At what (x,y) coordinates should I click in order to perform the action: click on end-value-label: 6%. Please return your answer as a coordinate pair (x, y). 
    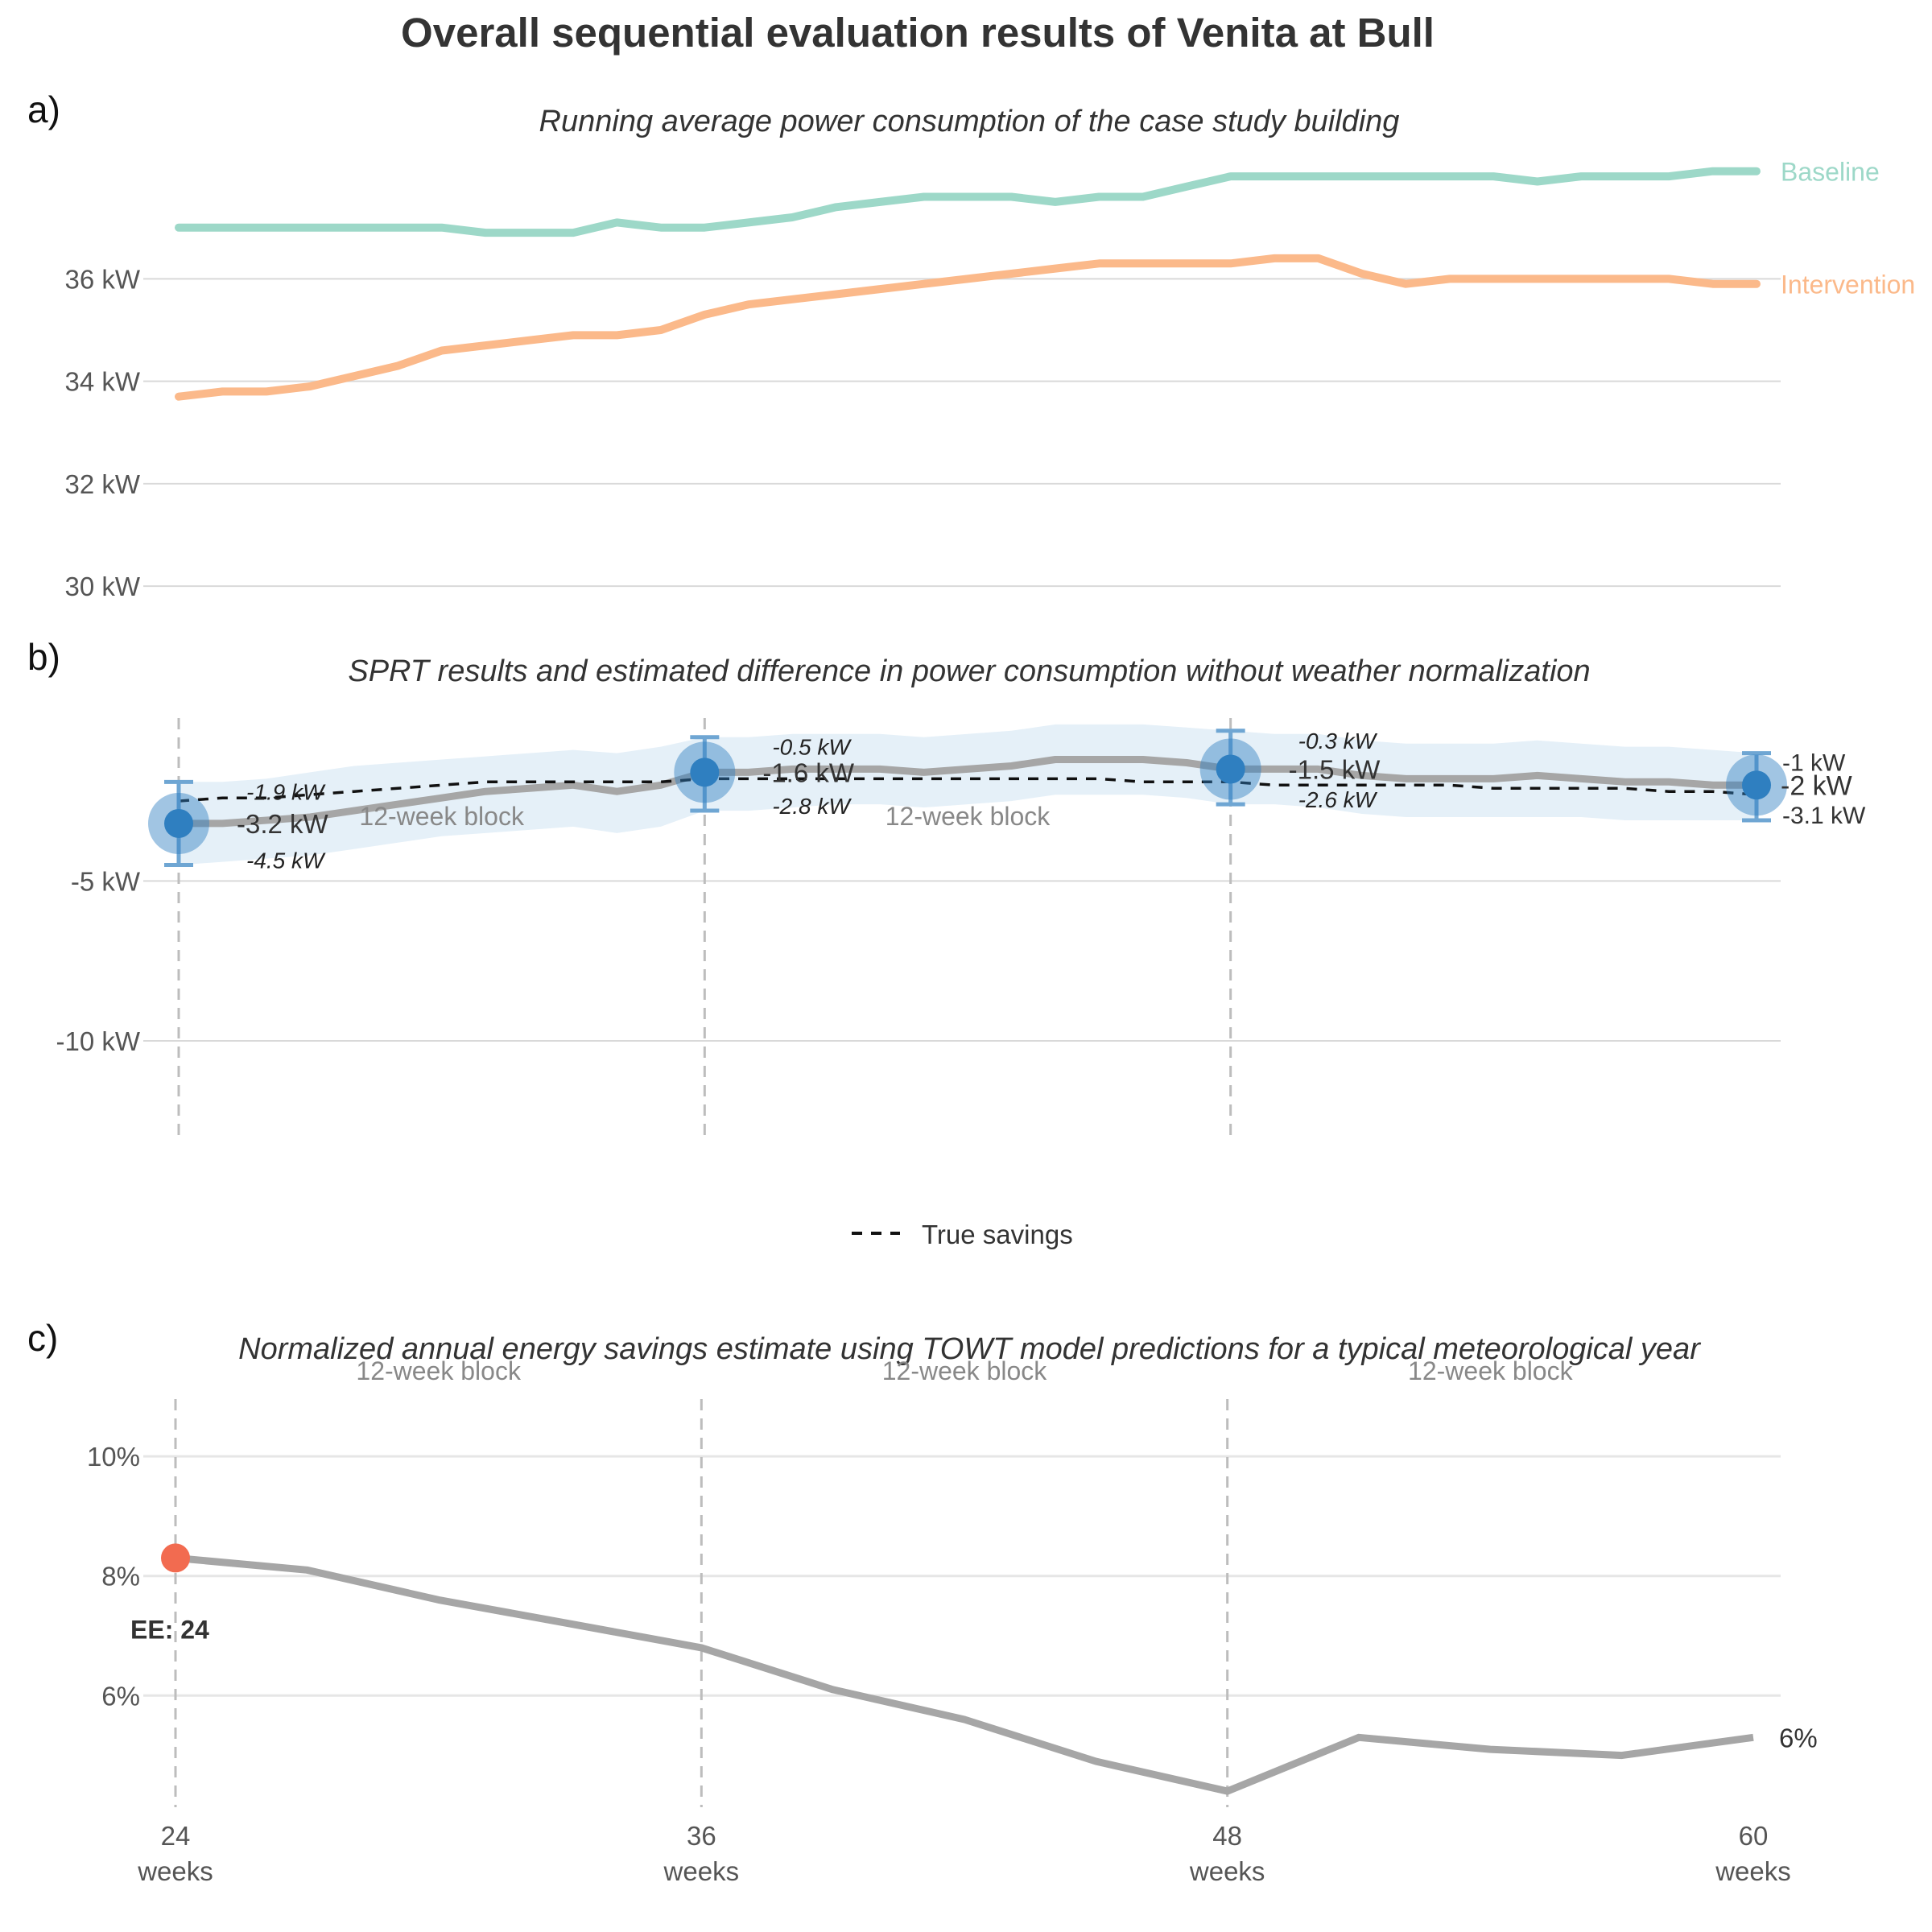
    Looking at the image, I should click on (1798, 1737).